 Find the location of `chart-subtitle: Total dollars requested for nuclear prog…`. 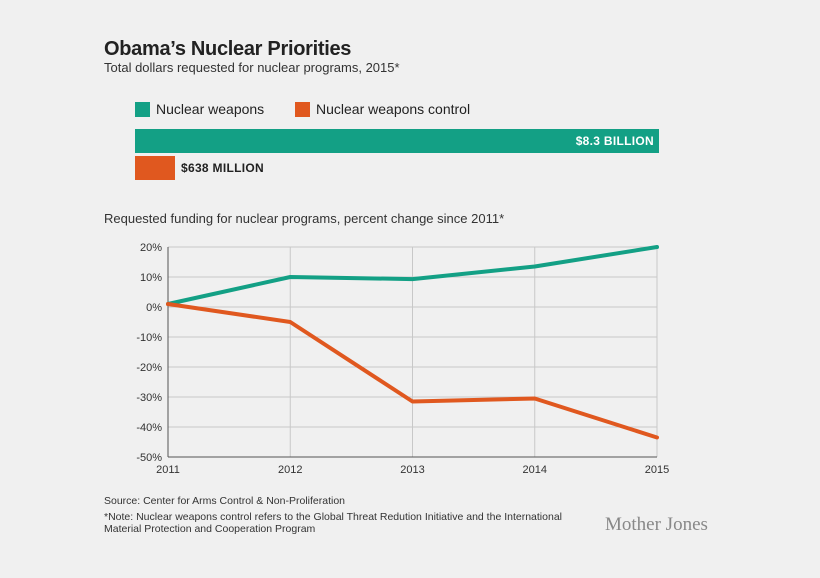

chart-subtitle: Total dollars requested for nuclear prog… is located at coordinates (252, 67).